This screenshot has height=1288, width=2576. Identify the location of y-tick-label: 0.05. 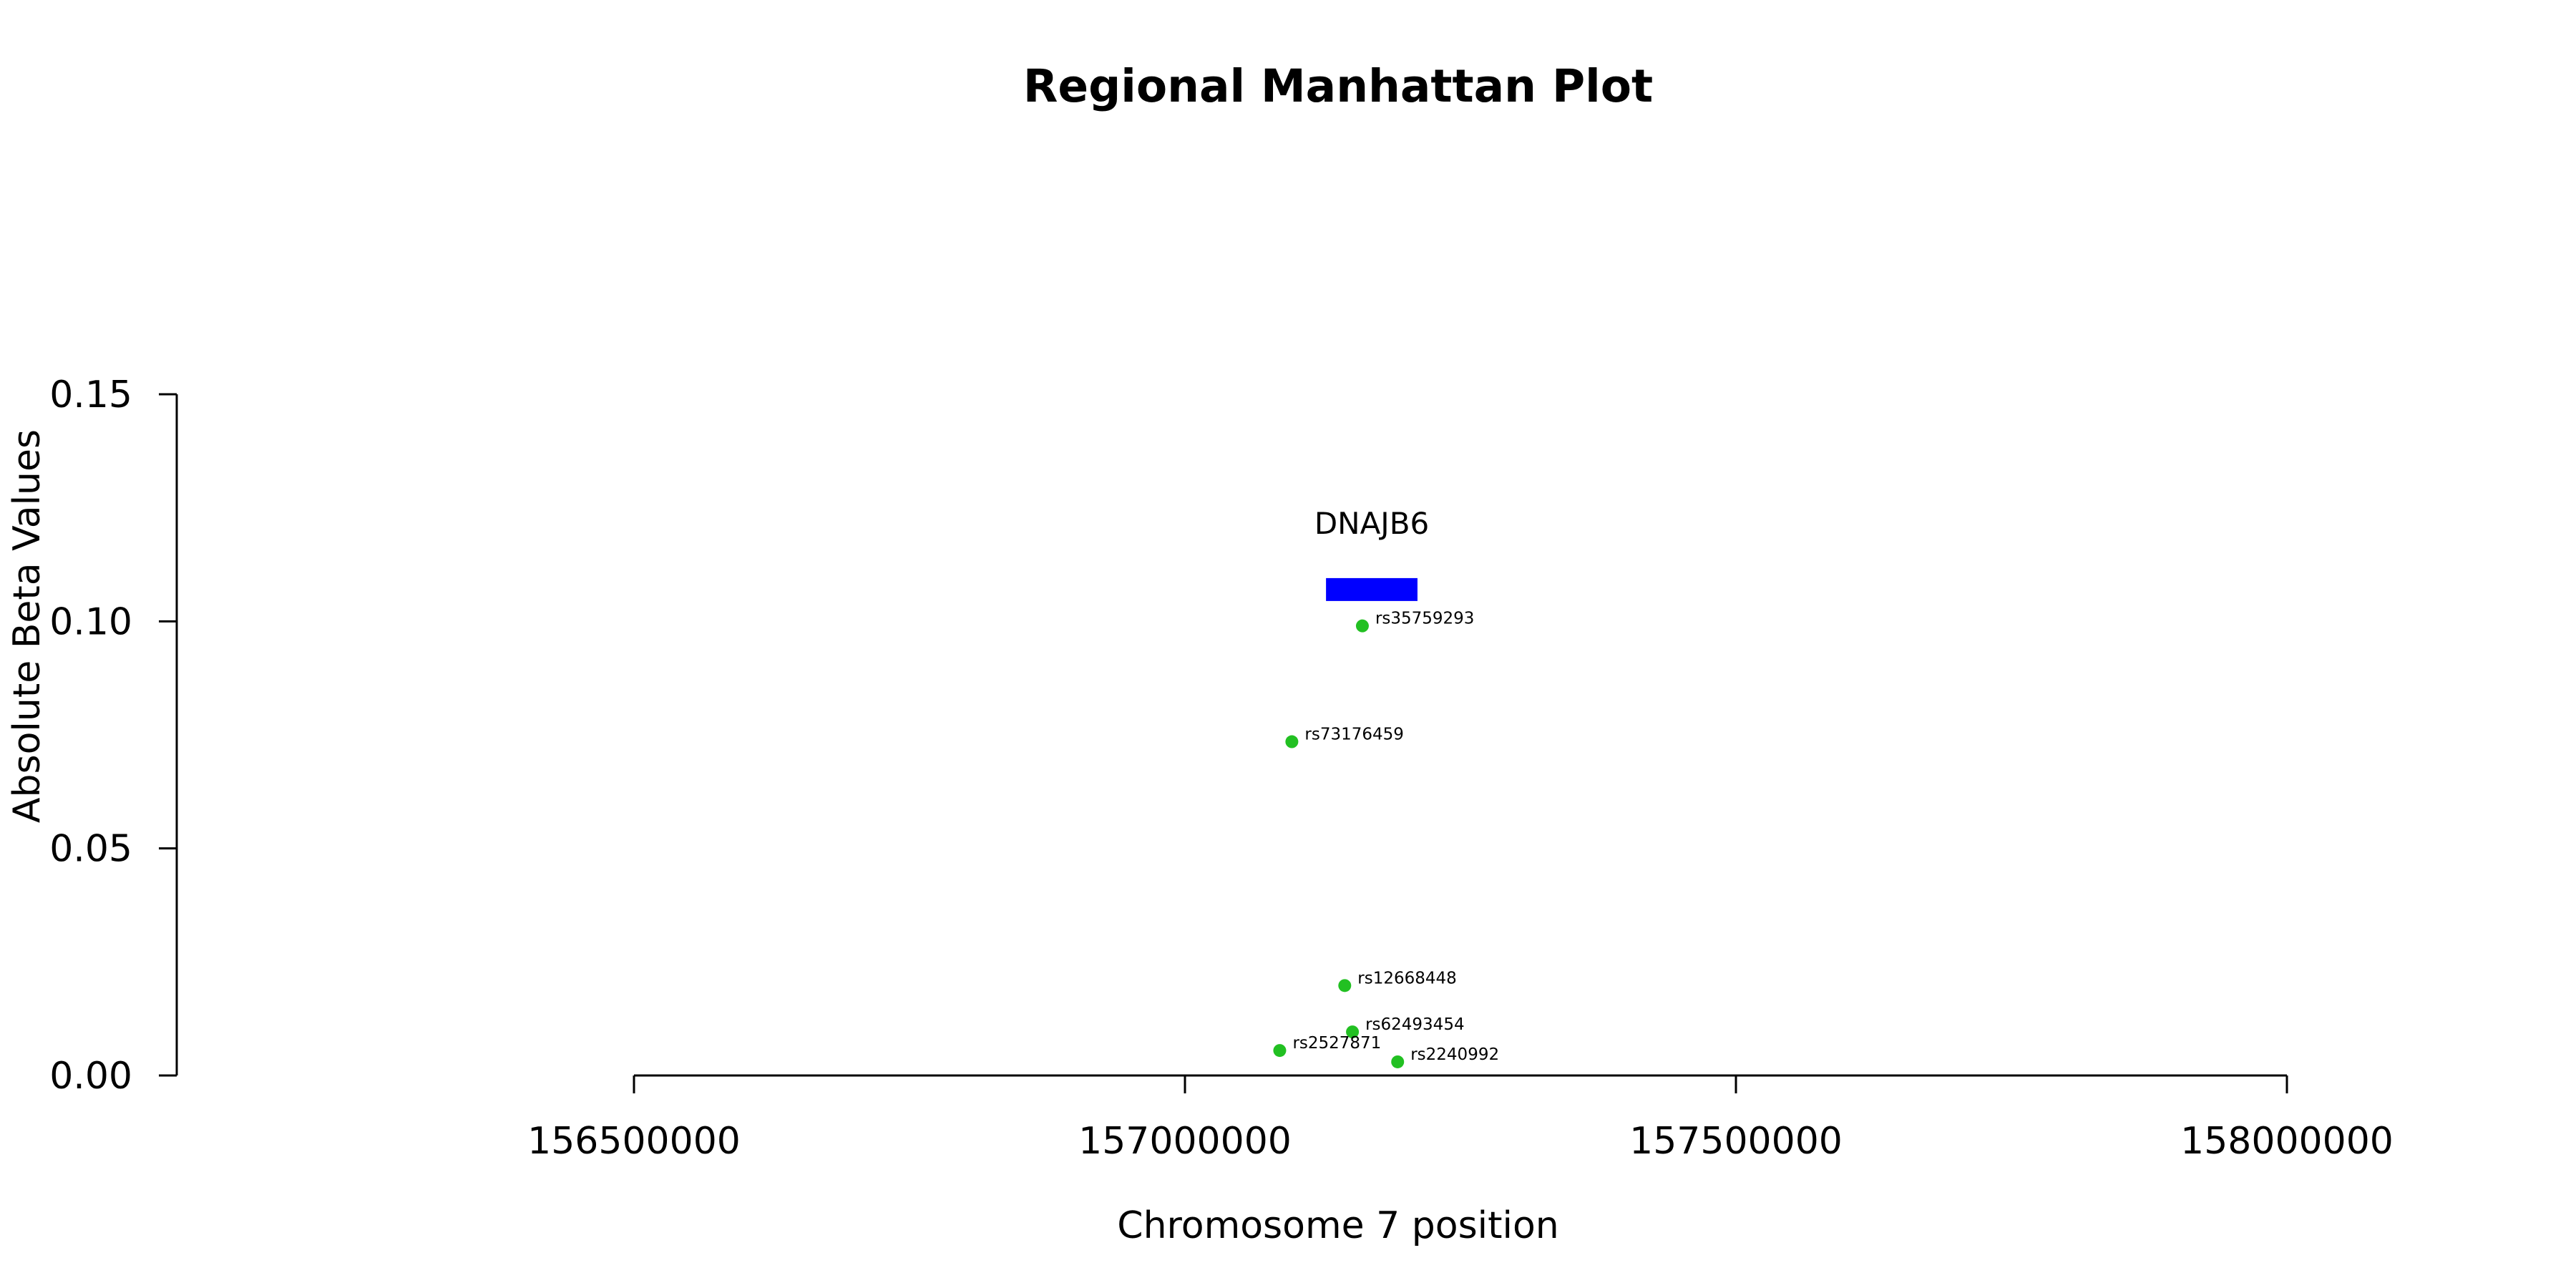
(90, 849).